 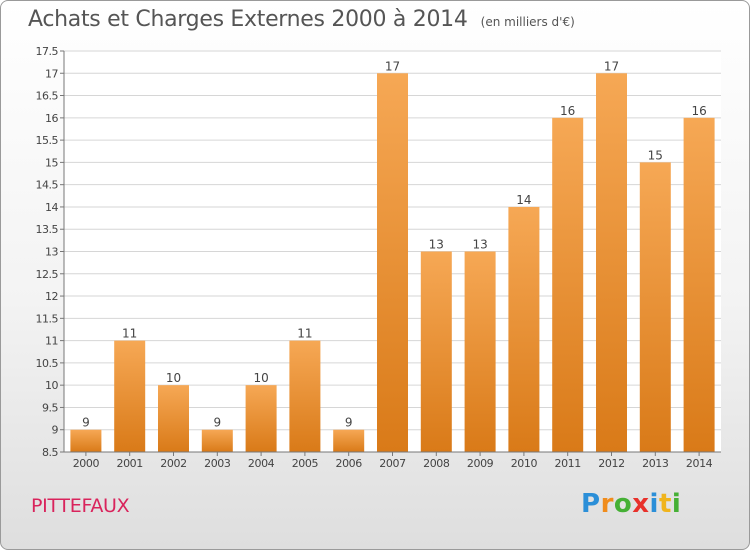 I want to click on y-tick-label: 10.5, so click(x=47, y=363).